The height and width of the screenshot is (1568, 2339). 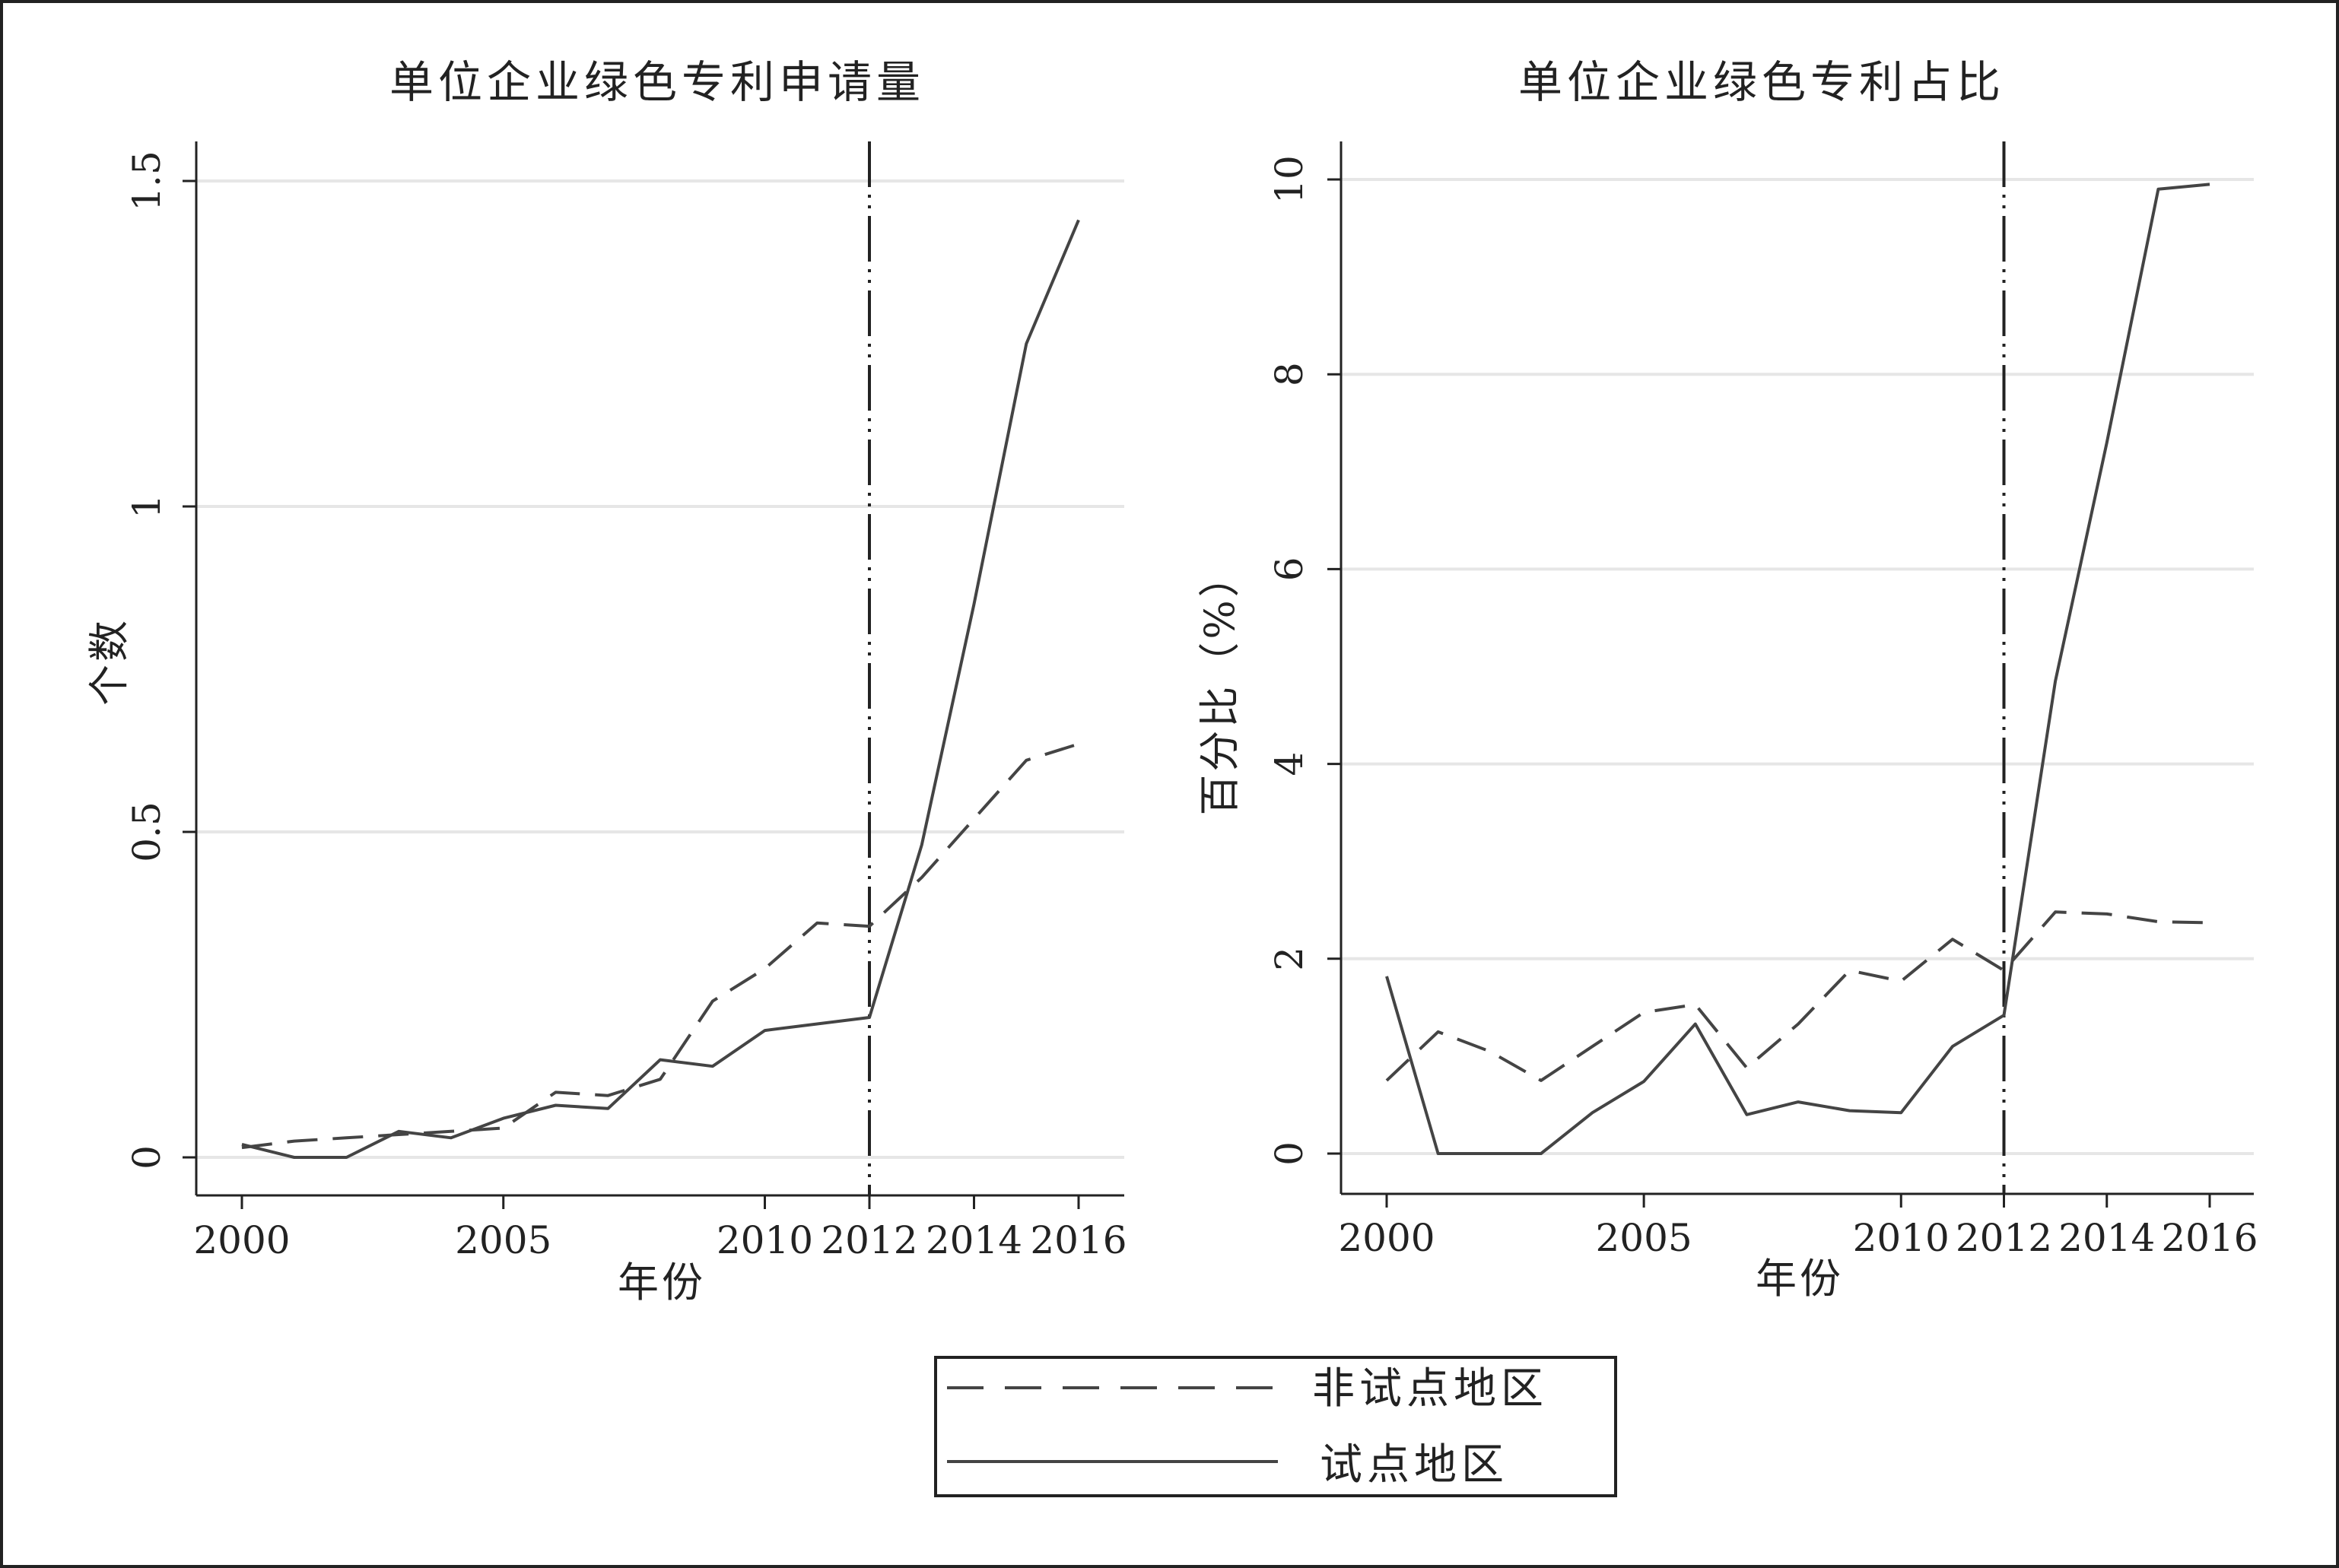 What do you see at coordinates (1289, 959) in the screenshot?
I see `y-tick-label: 2` at bounding box center [1289, 959].